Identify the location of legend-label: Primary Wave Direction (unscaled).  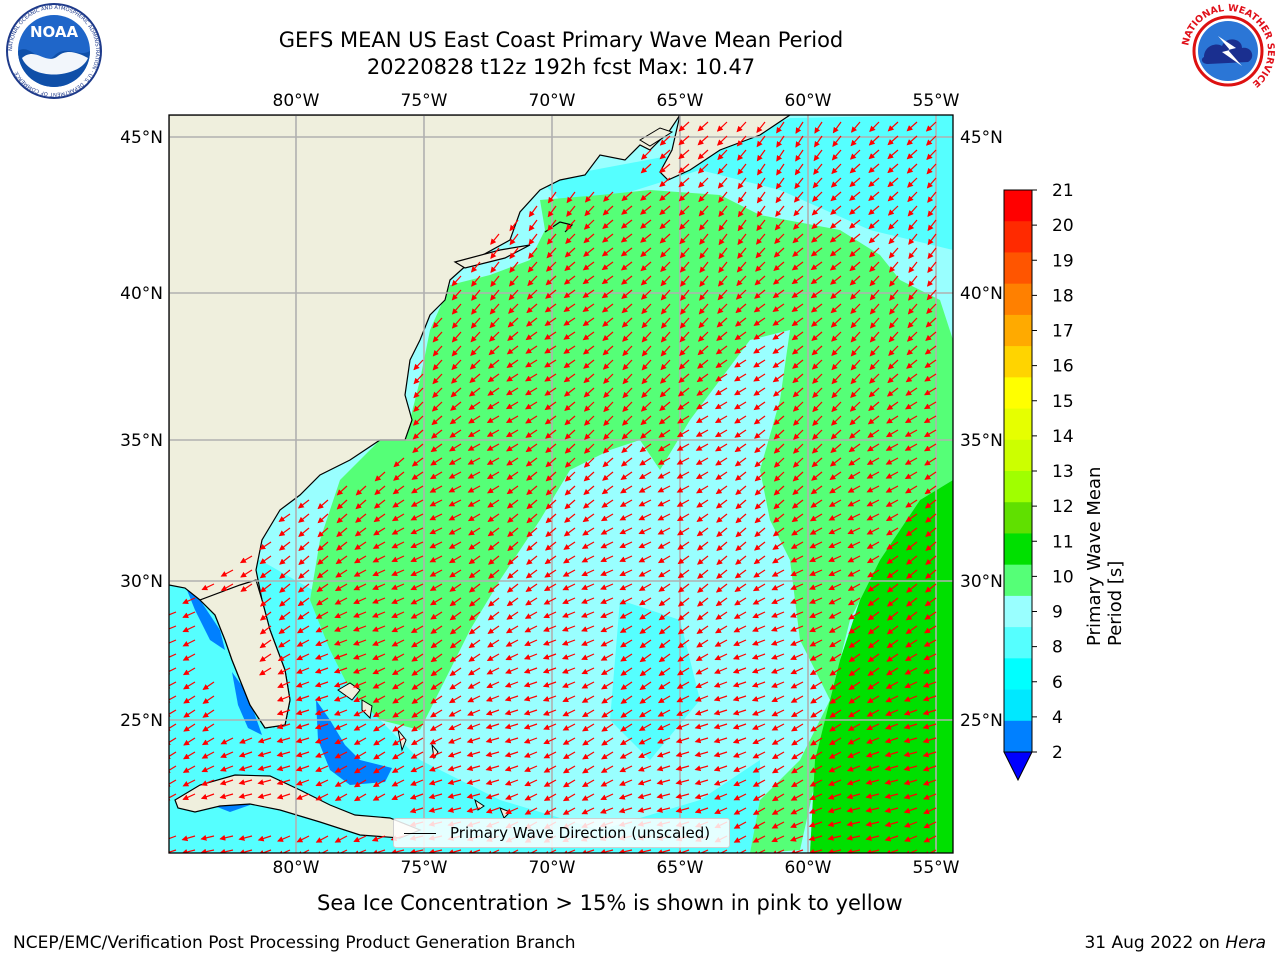
(580, 833).